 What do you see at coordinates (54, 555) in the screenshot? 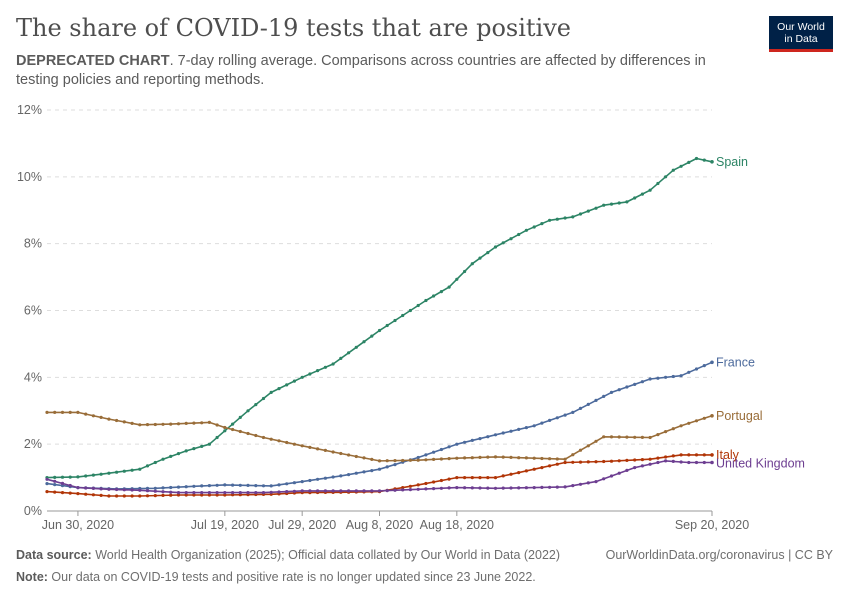
I see `source-label: Data source:` at bounding box center [54, 555].